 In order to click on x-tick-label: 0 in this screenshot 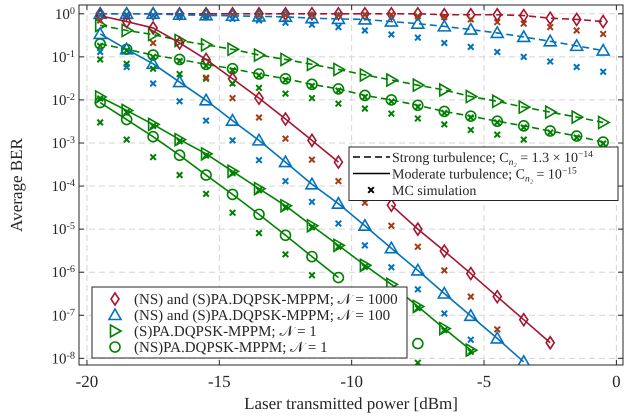, I will do `click(616, 381)`.